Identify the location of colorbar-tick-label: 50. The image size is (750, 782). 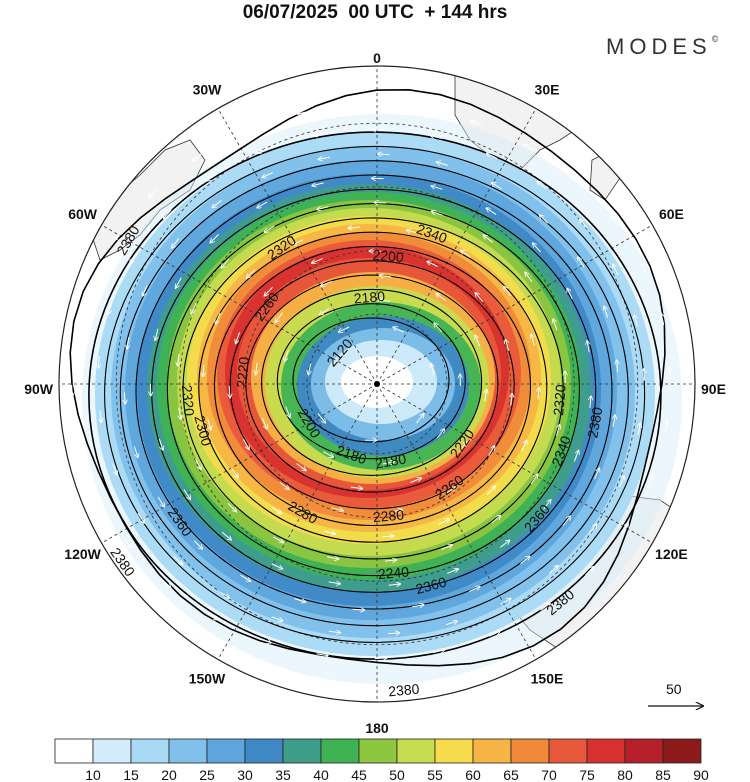
(397, 774).